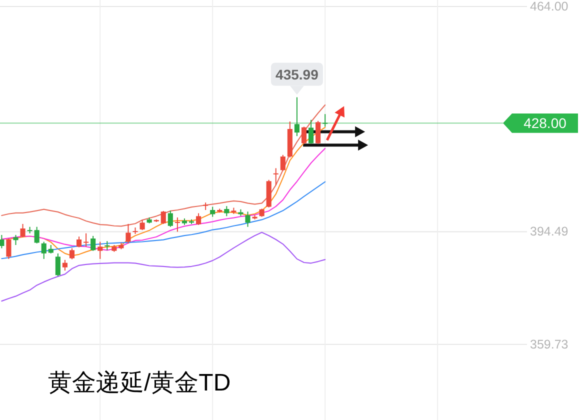 This screenshot has height=420, width=581. What do you see at coordinates (545, 123) in the screenshot?
I see `ref-line-label: 428.00` at bounding box center [545, 123].